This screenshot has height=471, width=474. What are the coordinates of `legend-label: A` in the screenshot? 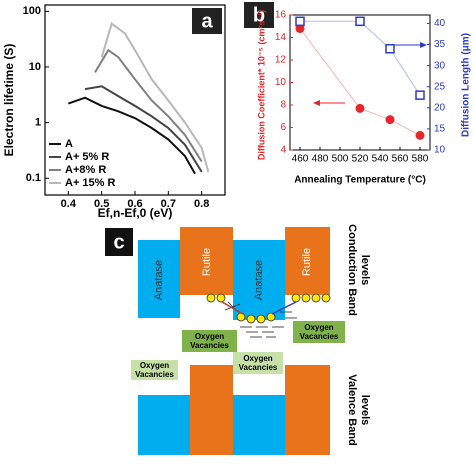 It's located at (69, 144).